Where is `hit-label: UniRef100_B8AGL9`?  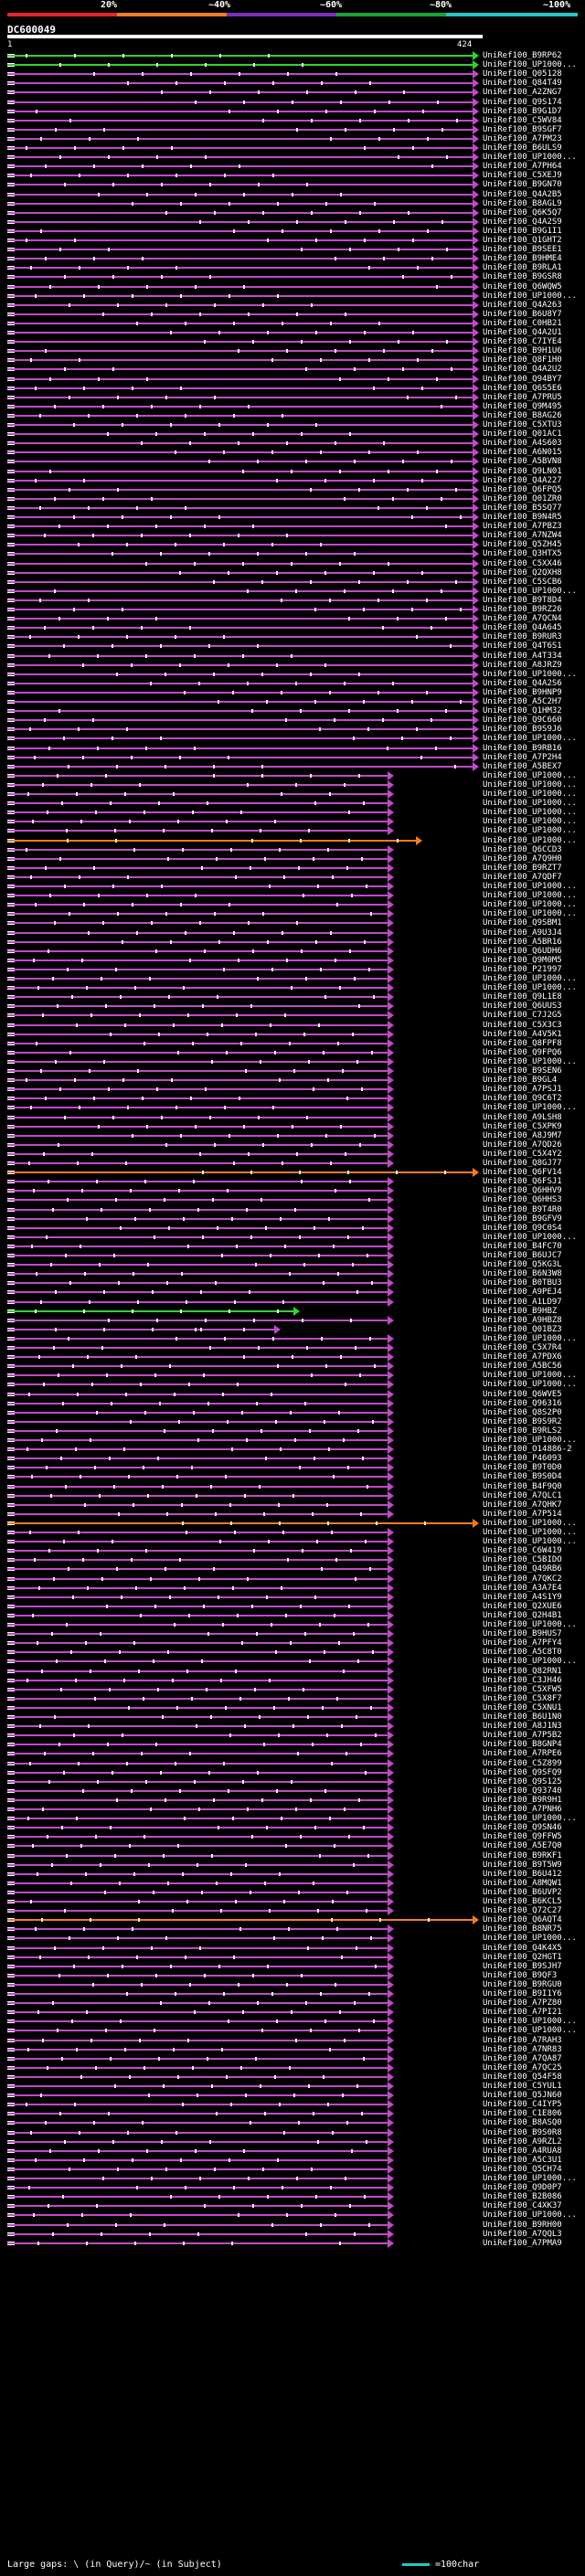
hit-label: UniRef100_B8AGL9 is located at coordinates (522, 203).